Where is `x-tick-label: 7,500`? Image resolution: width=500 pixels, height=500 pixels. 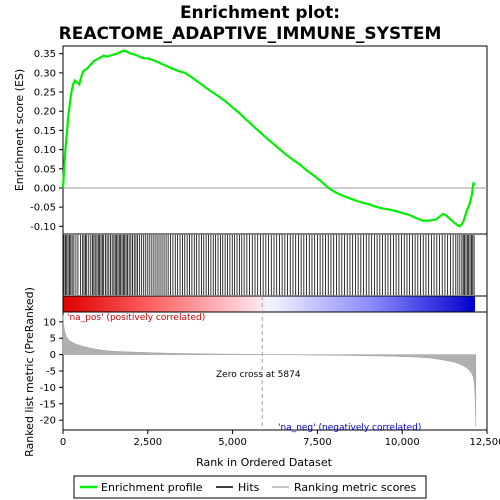
x-tick-label: 7,500 is located at coordinates (317, 442).